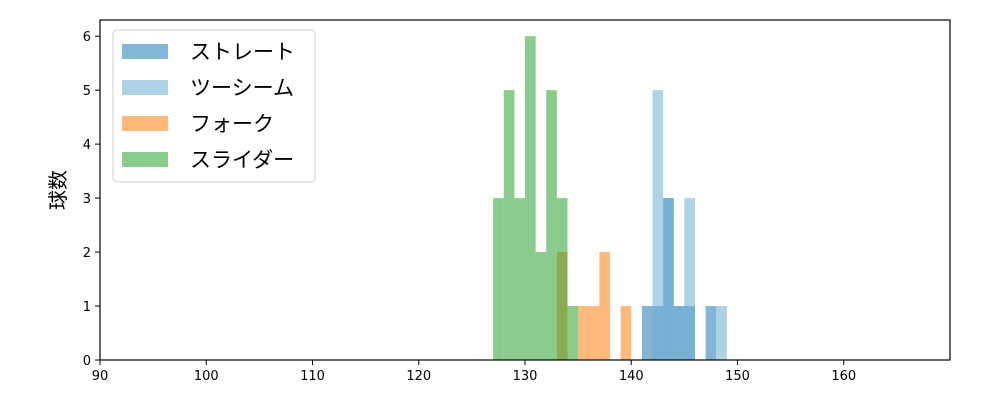 The width and height of the screenshot is (1000, 400). I want to click on y-tick-label: 3, so click(87, 199).